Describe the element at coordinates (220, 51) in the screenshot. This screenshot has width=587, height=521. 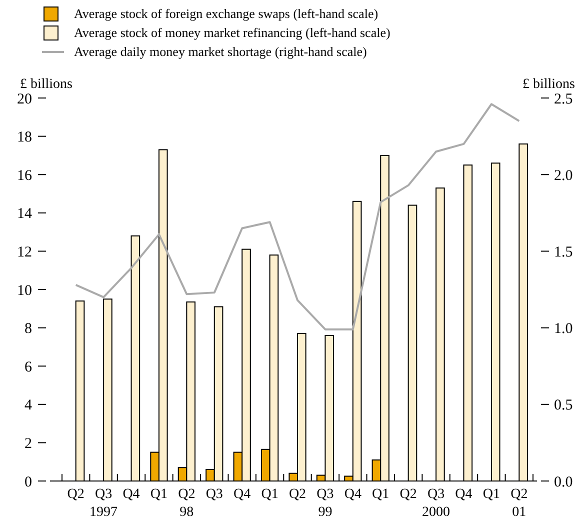
I see `legend-label: Average daily money market shortage (right-hand scale)` at that location.